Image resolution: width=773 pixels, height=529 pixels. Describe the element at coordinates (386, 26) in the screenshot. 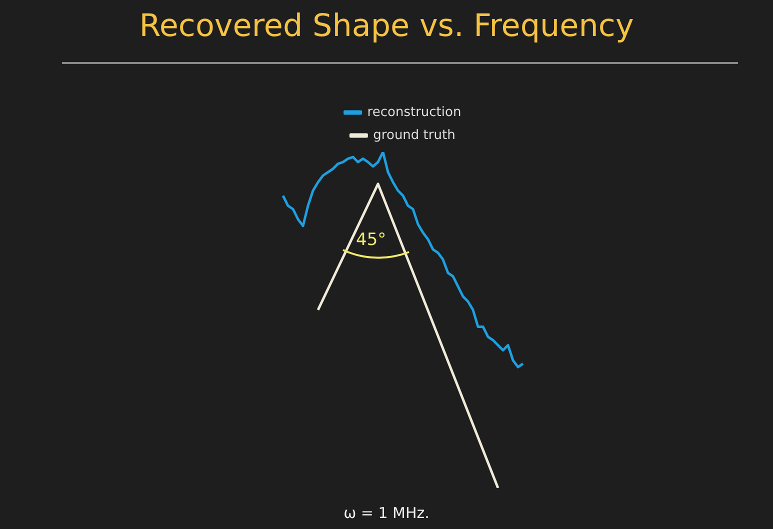

I see `chart-title: Recovered Shape vs. Frequency` at that location.